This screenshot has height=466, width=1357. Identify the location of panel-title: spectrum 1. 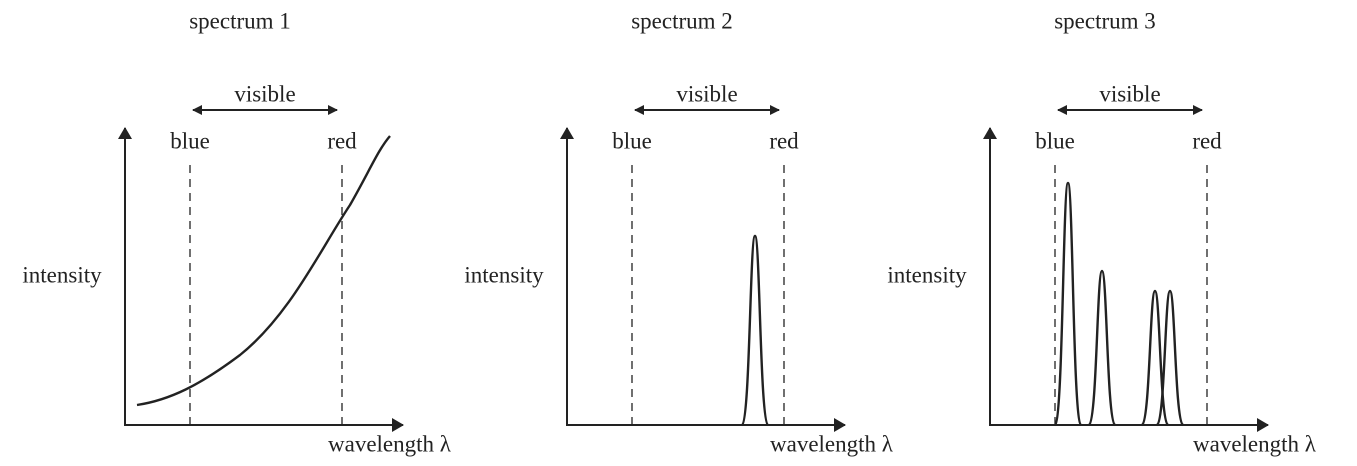
(240, 20).